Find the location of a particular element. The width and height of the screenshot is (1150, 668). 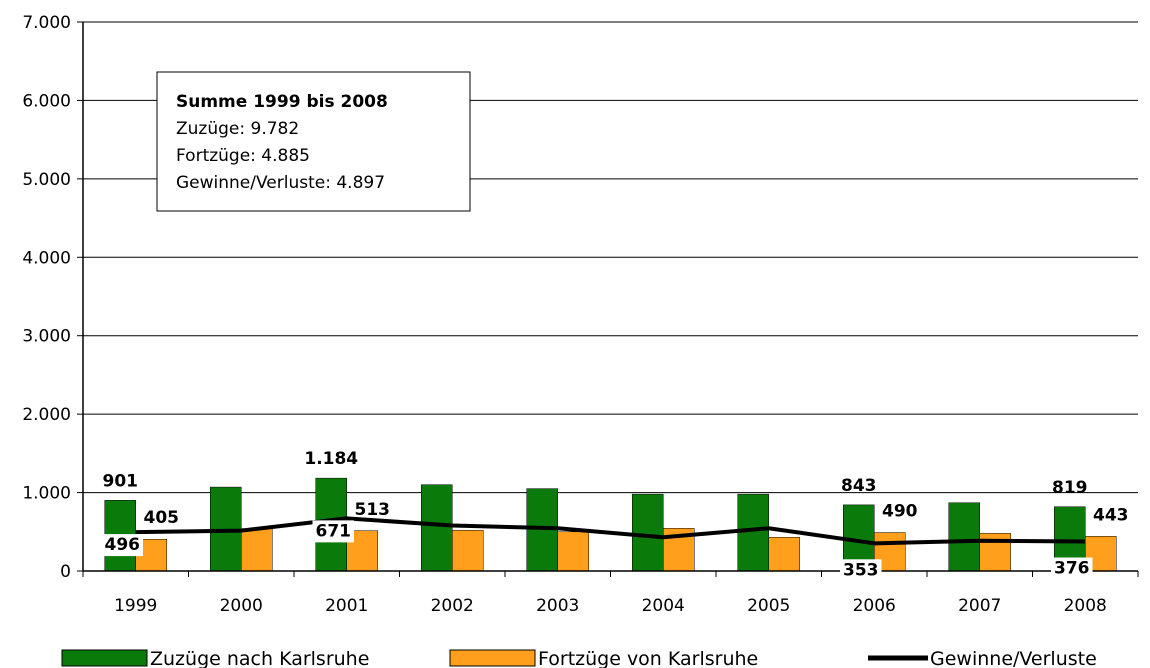

data-label-zuzuege: 1.184 is located at coordinates (331, 459).